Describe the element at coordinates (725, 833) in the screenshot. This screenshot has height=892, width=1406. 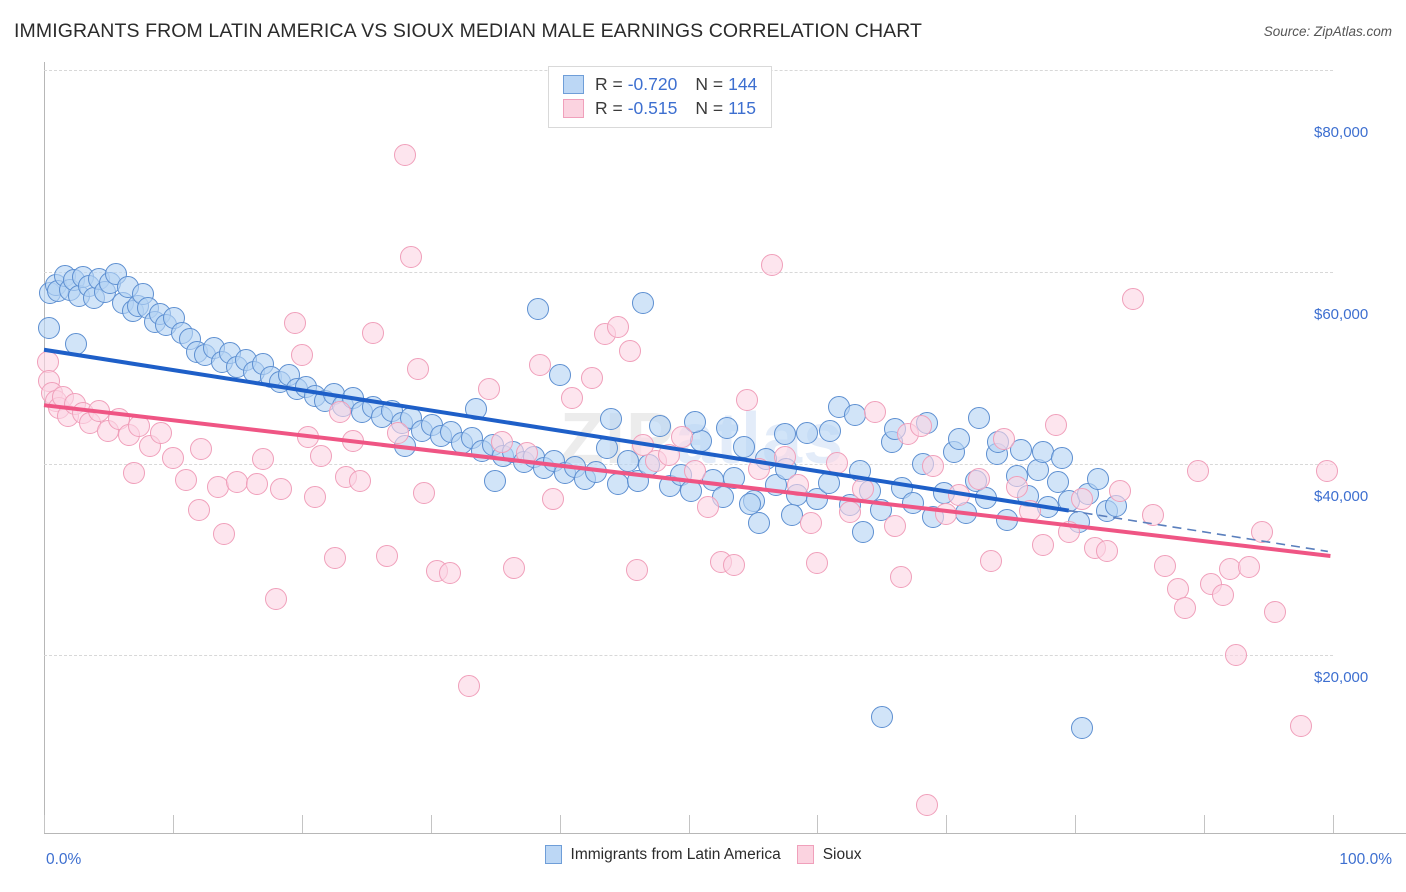
I see `x-axis-line` at that location.